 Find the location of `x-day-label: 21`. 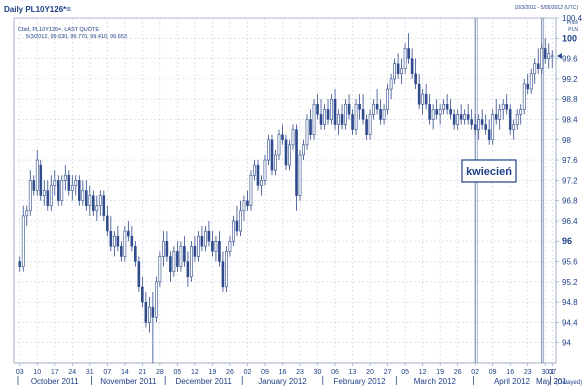

x-day-label: 21 is located at coordinates (142, 372).